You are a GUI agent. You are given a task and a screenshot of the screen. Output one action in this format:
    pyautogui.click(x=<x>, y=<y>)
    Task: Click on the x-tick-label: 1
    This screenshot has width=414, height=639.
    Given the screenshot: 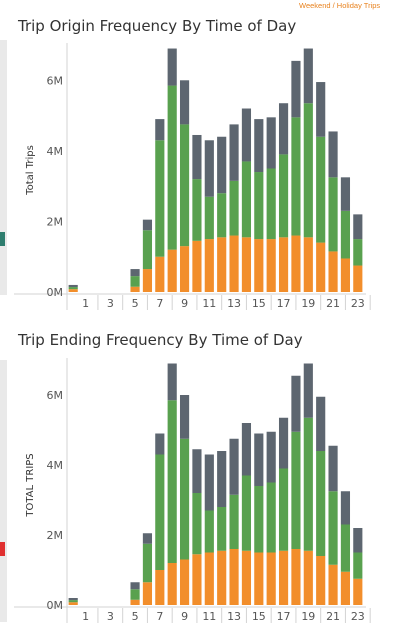 What is the action you would take?
    pyautogui.click(x=85, y=303)
    